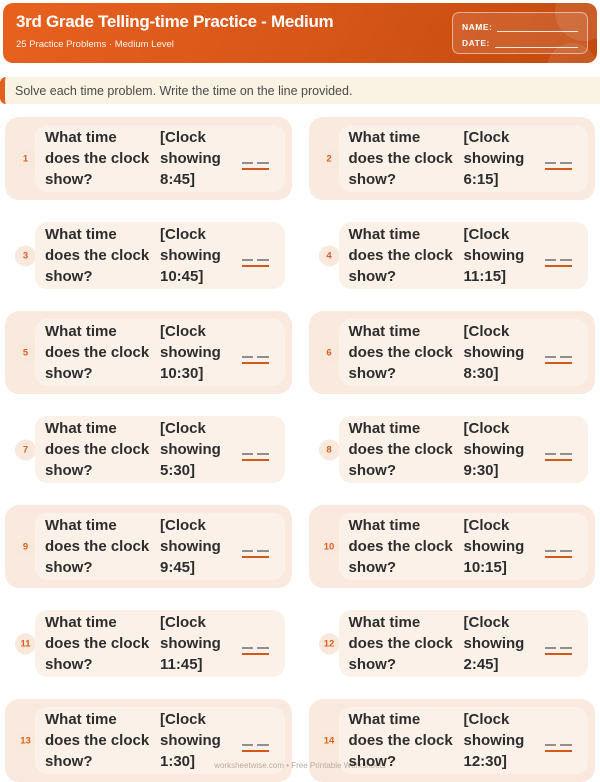  I want to click on problem-clock-label: [Clock showing 2:45], so click(494, 643).